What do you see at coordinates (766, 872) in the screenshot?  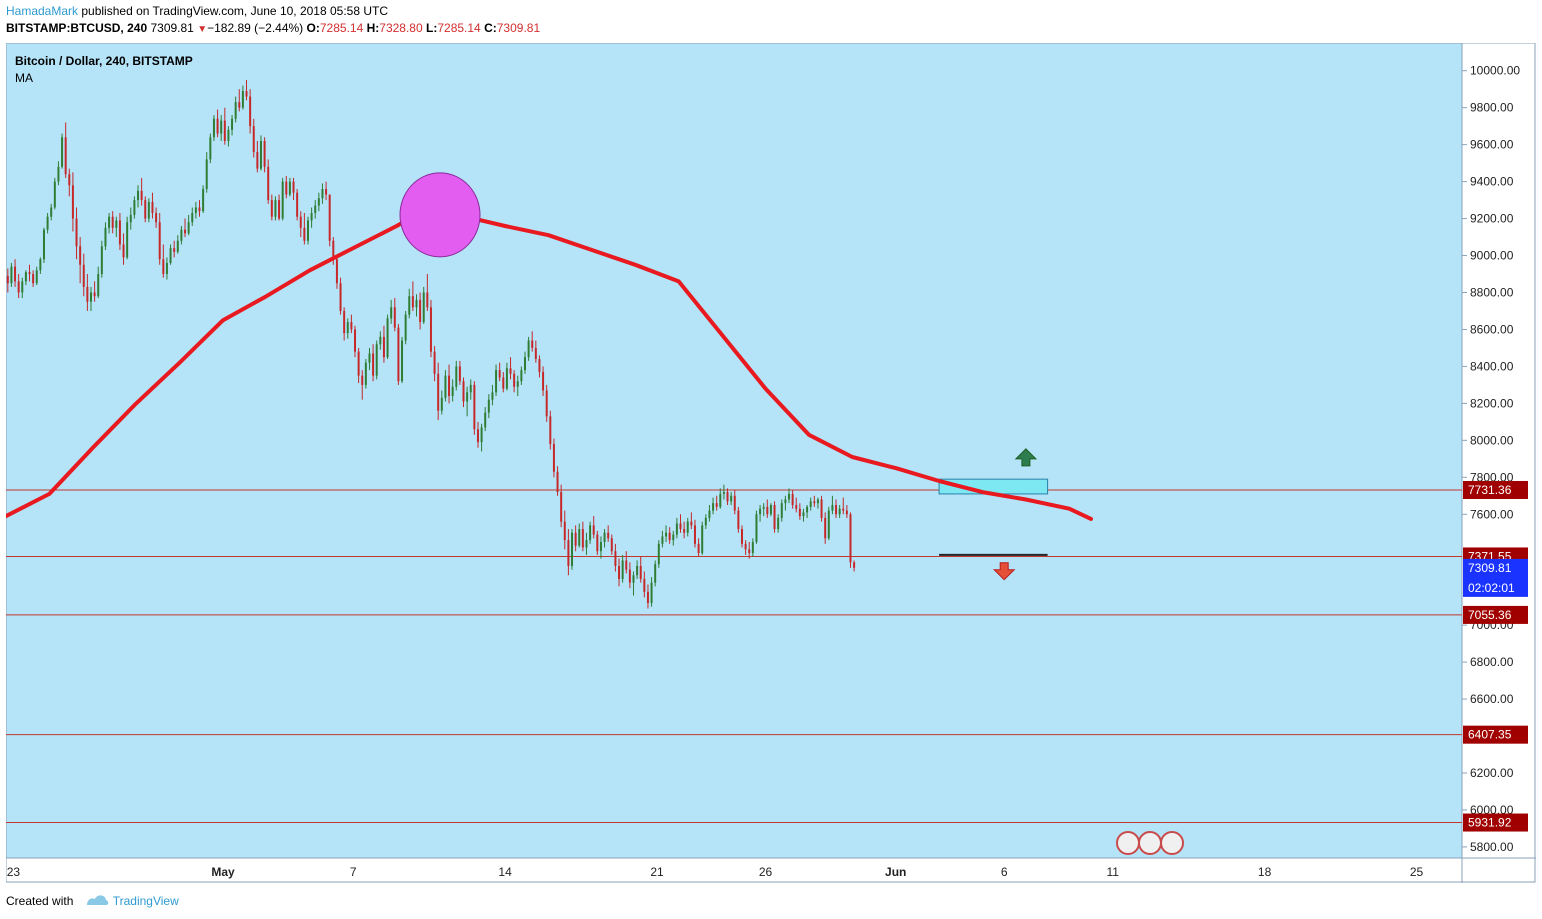 I see `time-tick-label: 26` at bounding box center [766, 872].